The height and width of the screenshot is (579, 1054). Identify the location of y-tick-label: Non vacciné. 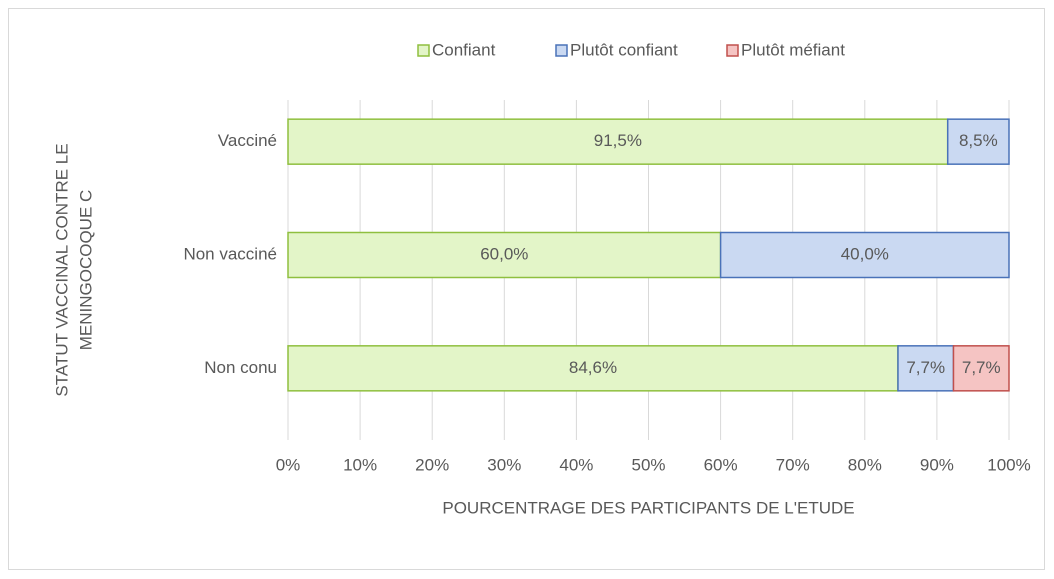
(230, 253).